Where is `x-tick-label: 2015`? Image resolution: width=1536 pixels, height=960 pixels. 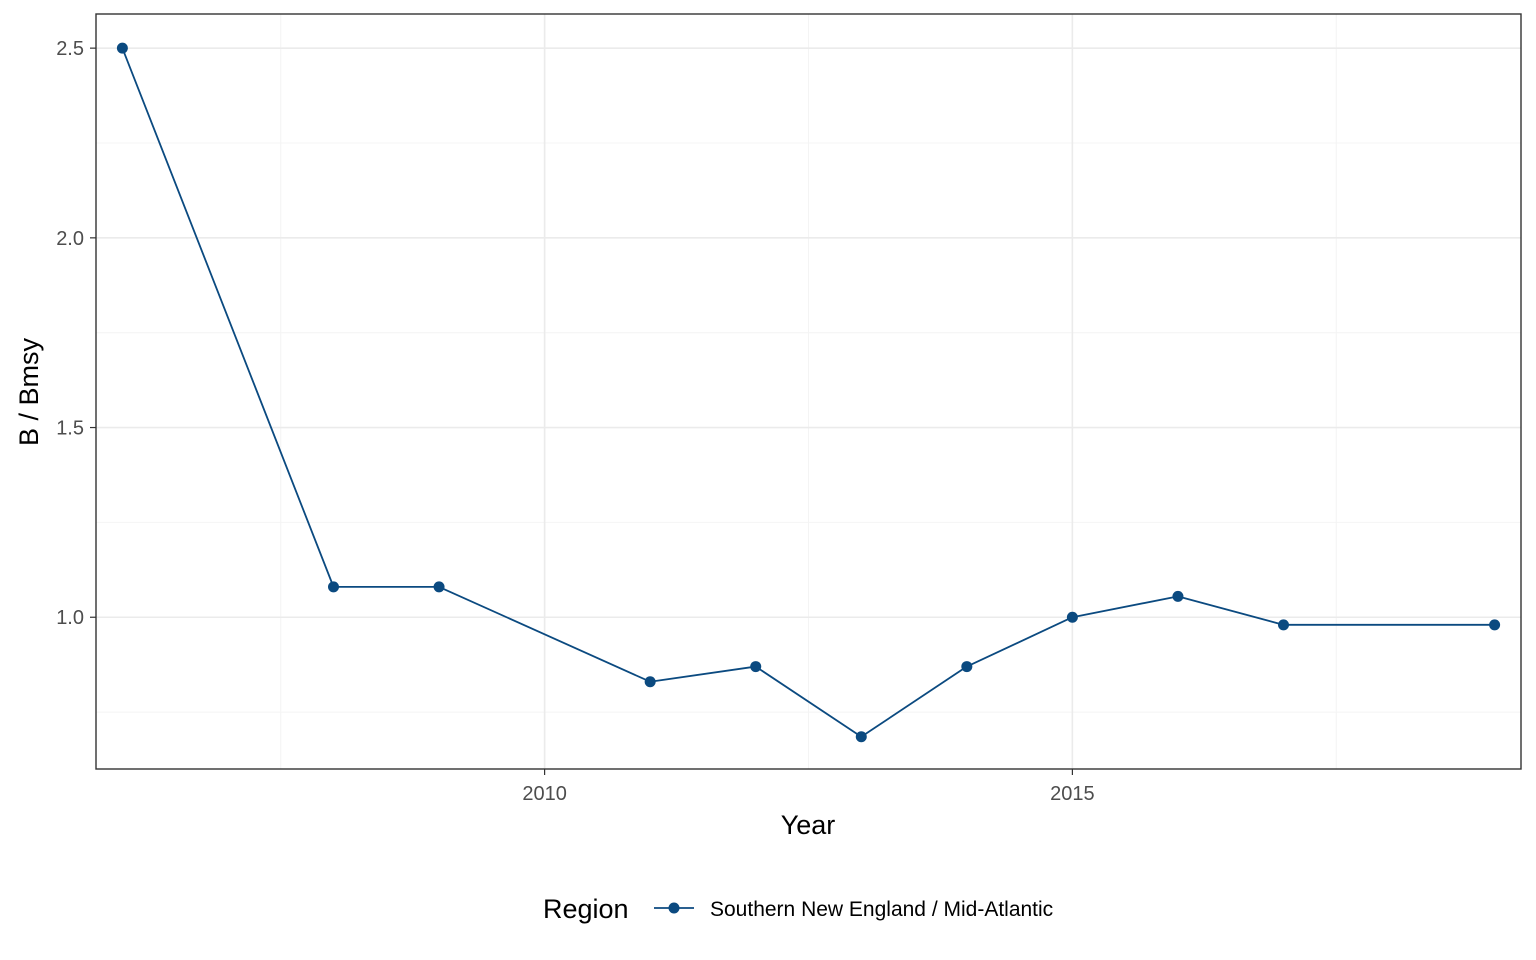
x-tick-label: 2015 is located at coordinates (1072, 794).